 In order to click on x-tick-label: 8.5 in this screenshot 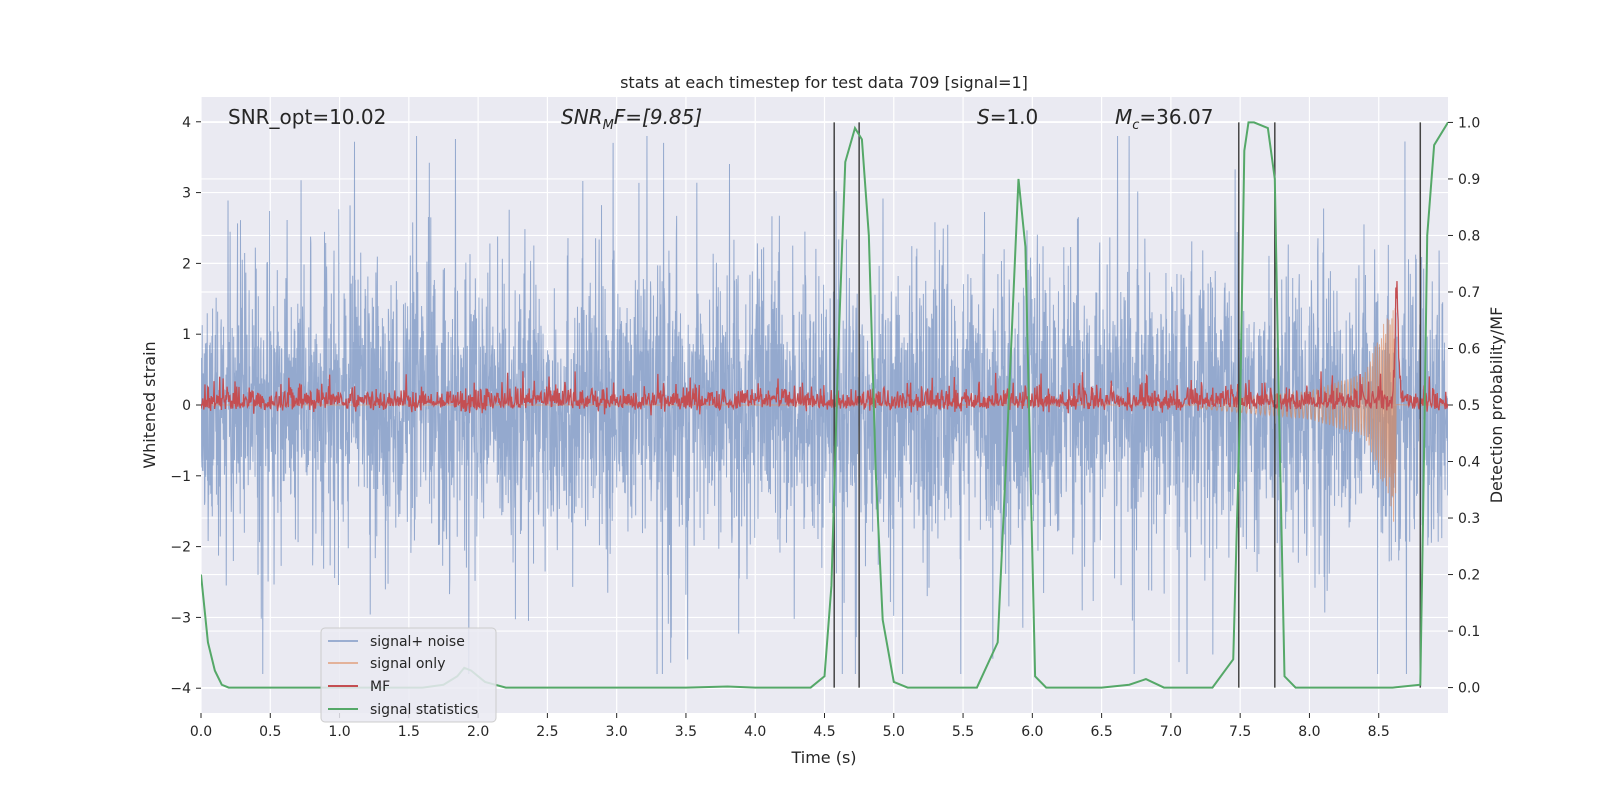, I will do `click(1379, 732)`.